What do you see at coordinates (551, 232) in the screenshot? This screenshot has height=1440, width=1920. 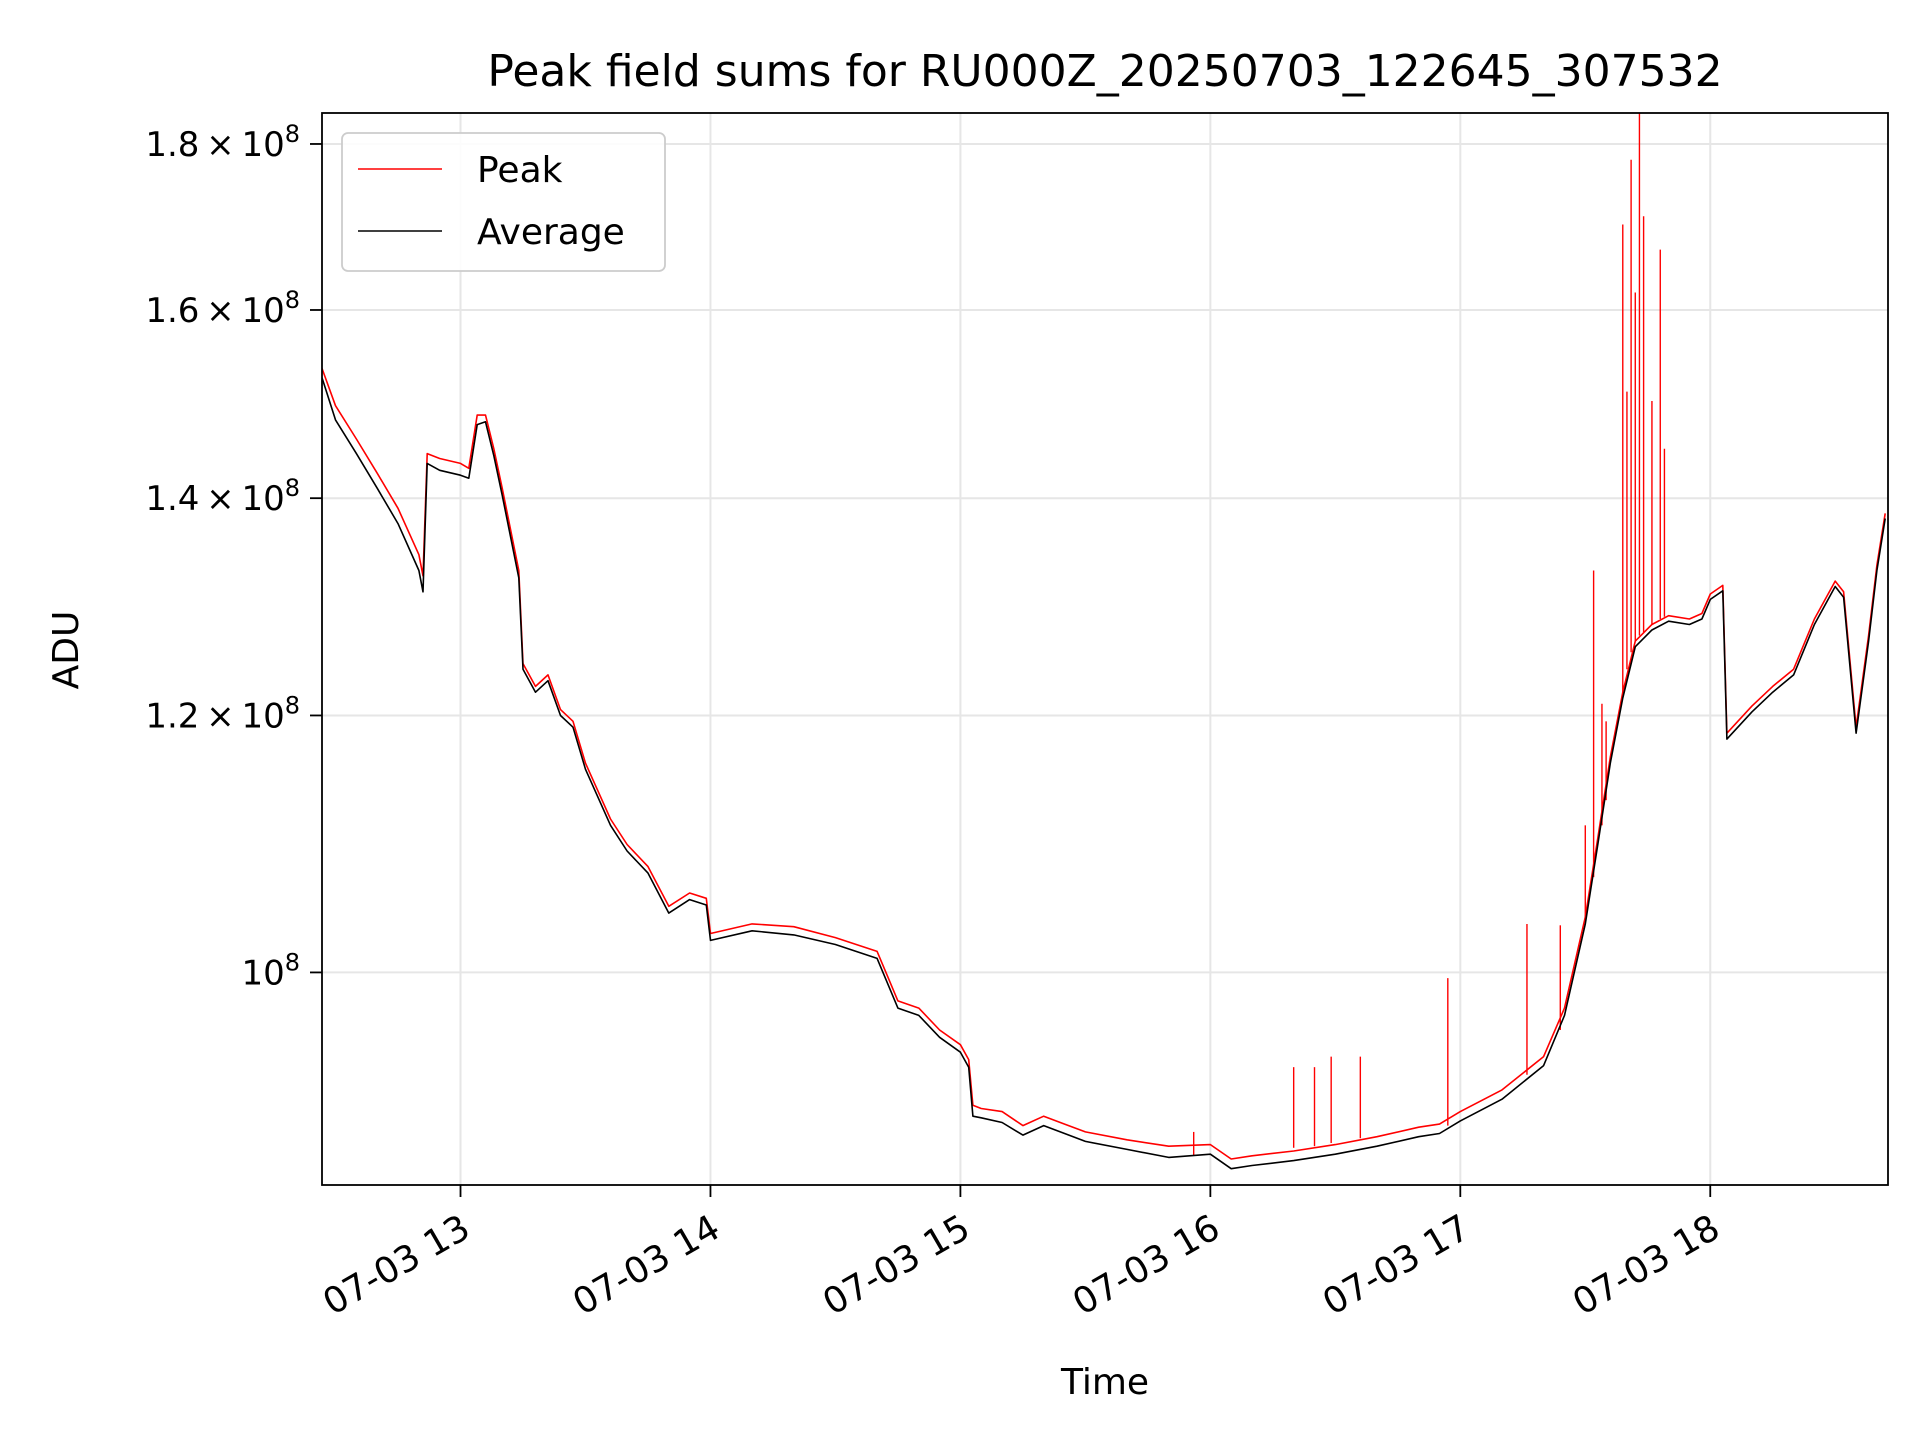 I see `legend-label-average: Average` at bounding box center [551, 232].